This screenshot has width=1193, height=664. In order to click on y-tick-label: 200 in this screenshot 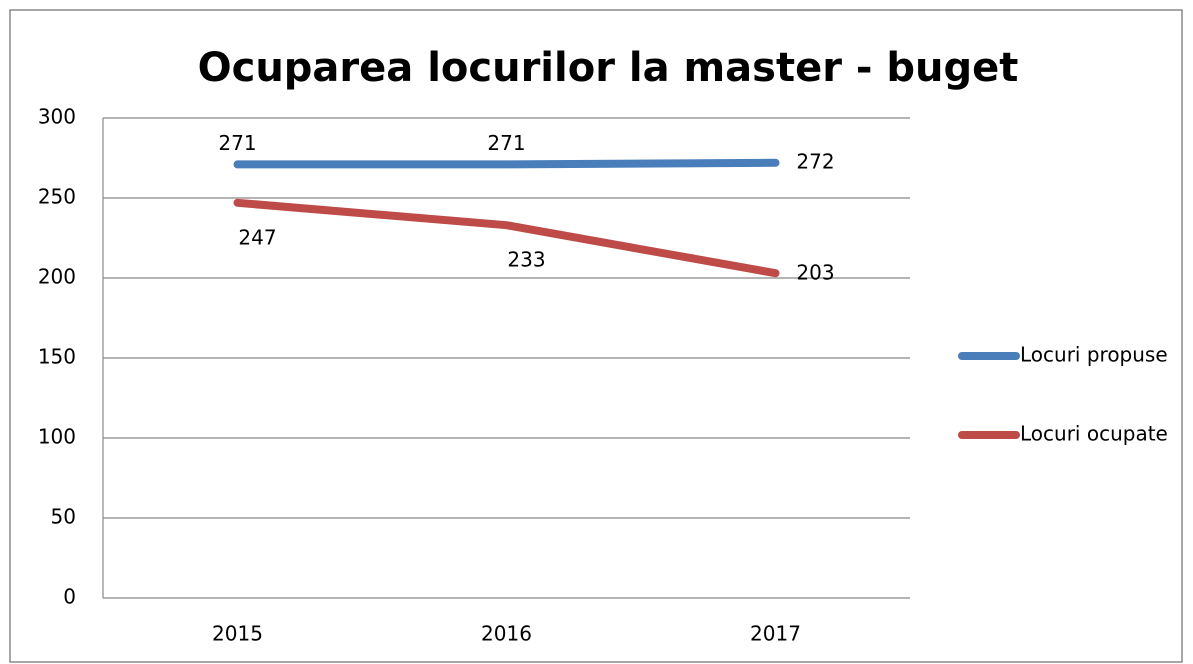, I will do `click(57, 277)`.